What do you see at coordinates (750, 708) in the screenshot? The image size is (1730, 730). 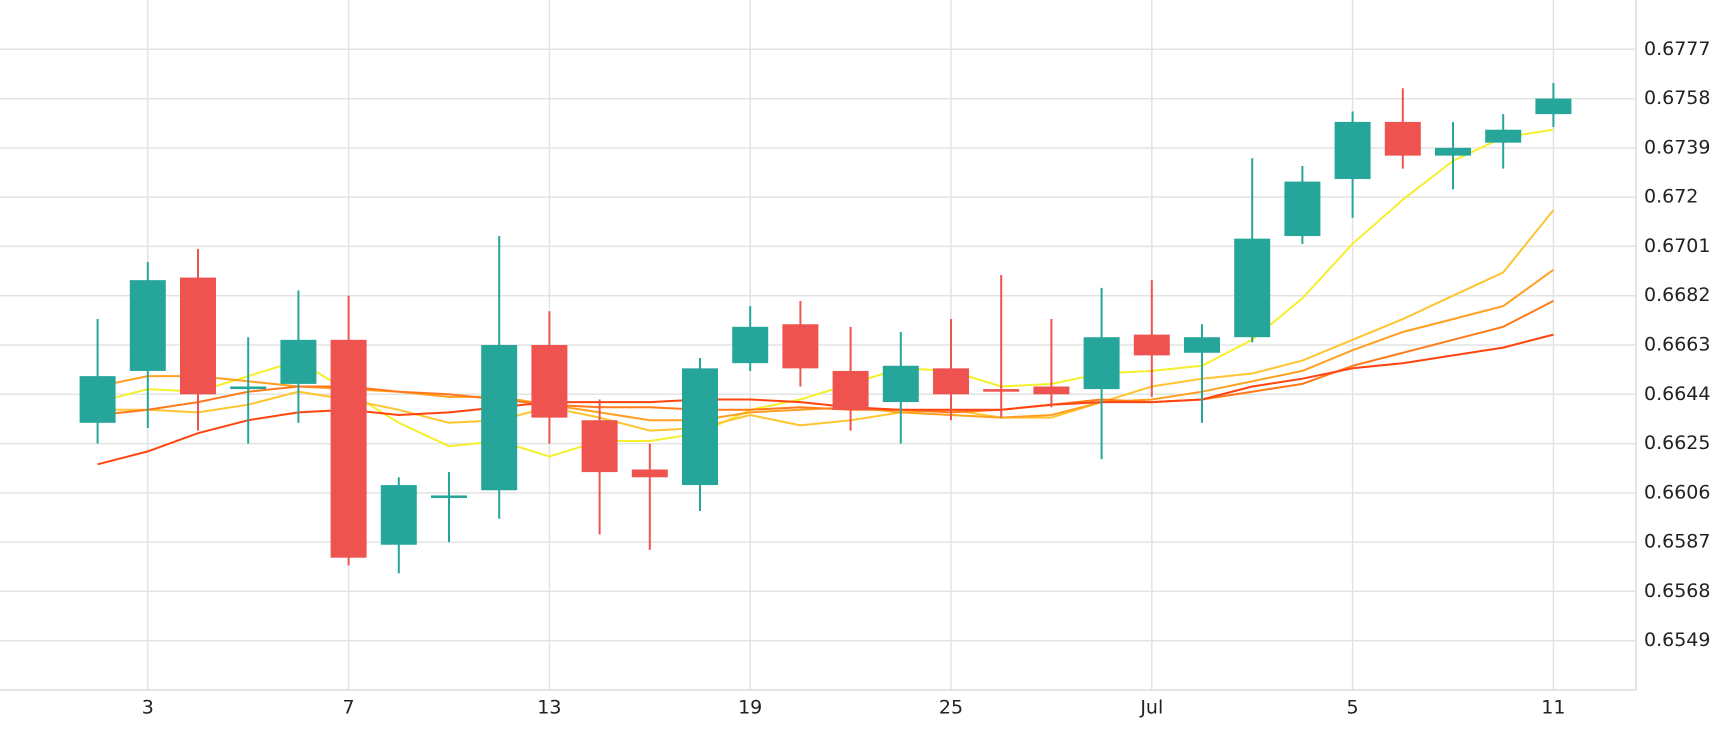 I see `x-tick-label: 19` at bounding box center [750, 708].